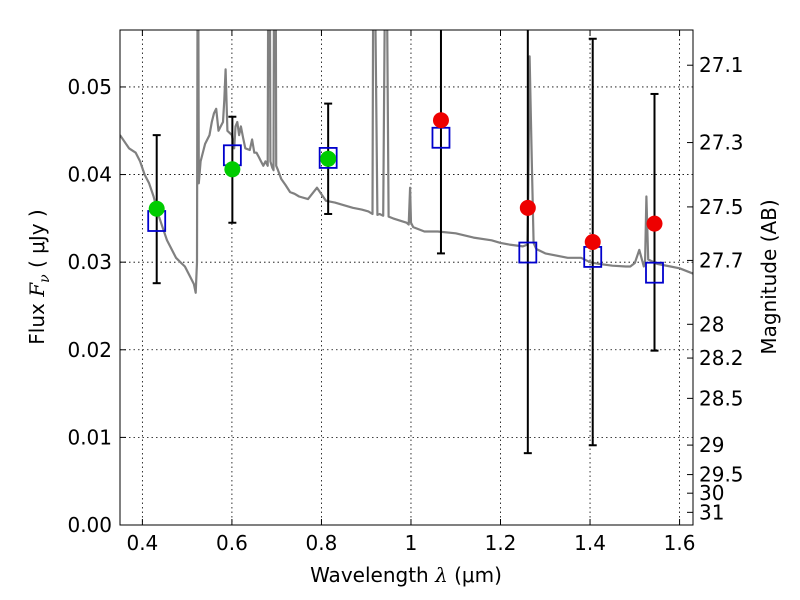 This screenshot has height=600, width=800. I want to click on y2-tick-label: 27.5, so click(721, 207).